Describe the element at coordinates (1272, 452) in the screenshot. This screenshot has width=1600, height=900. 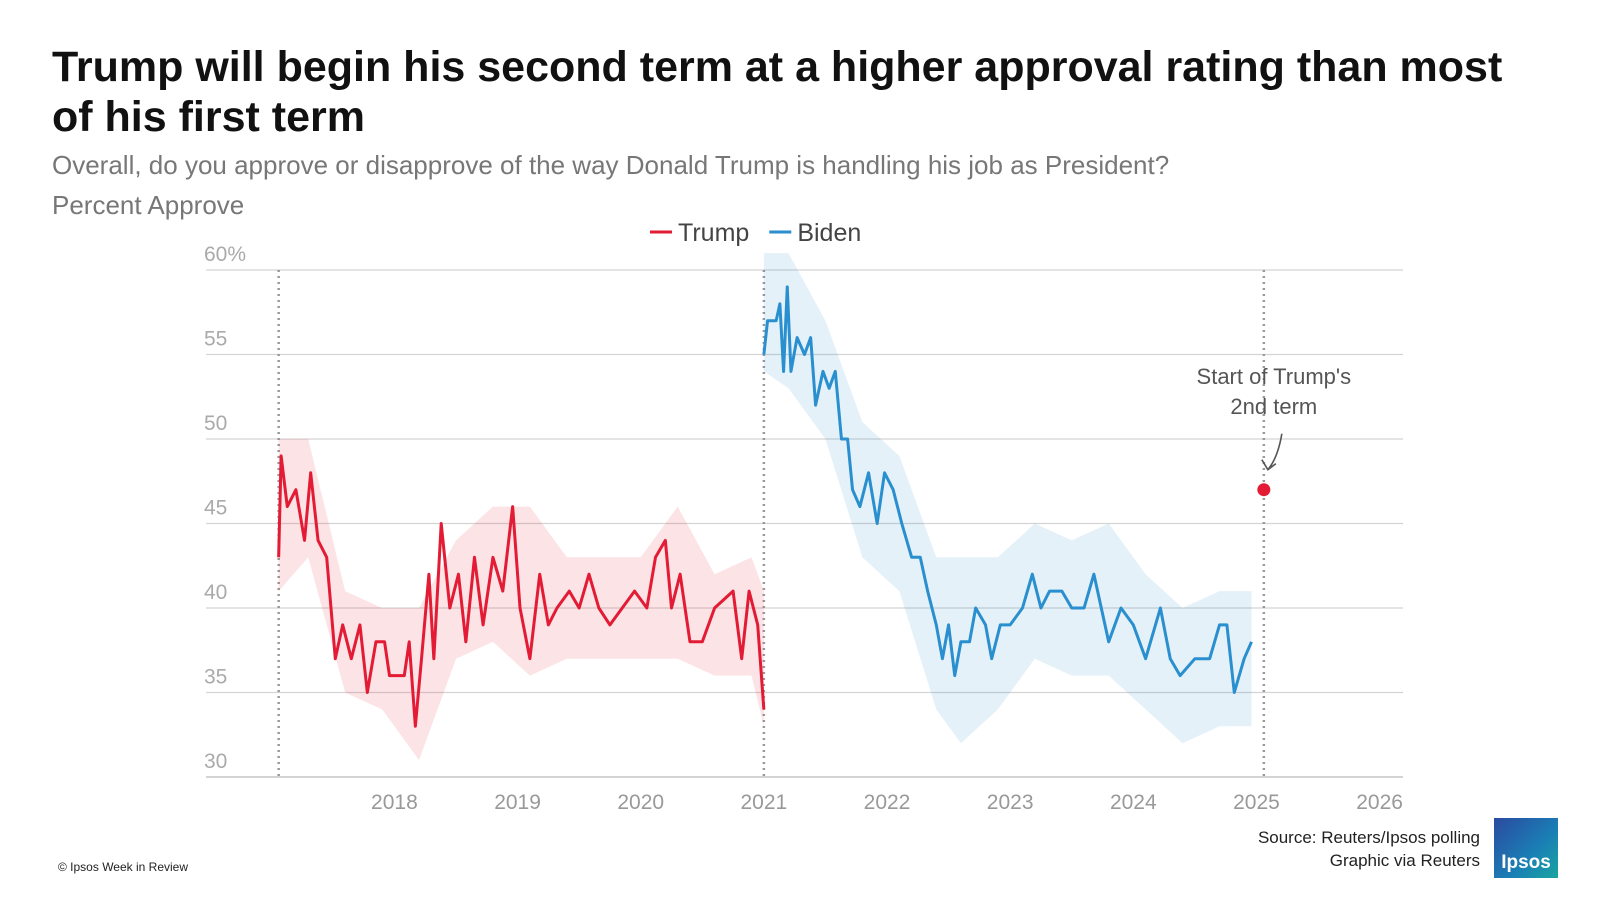
I see `annotation-arrow` at that location.